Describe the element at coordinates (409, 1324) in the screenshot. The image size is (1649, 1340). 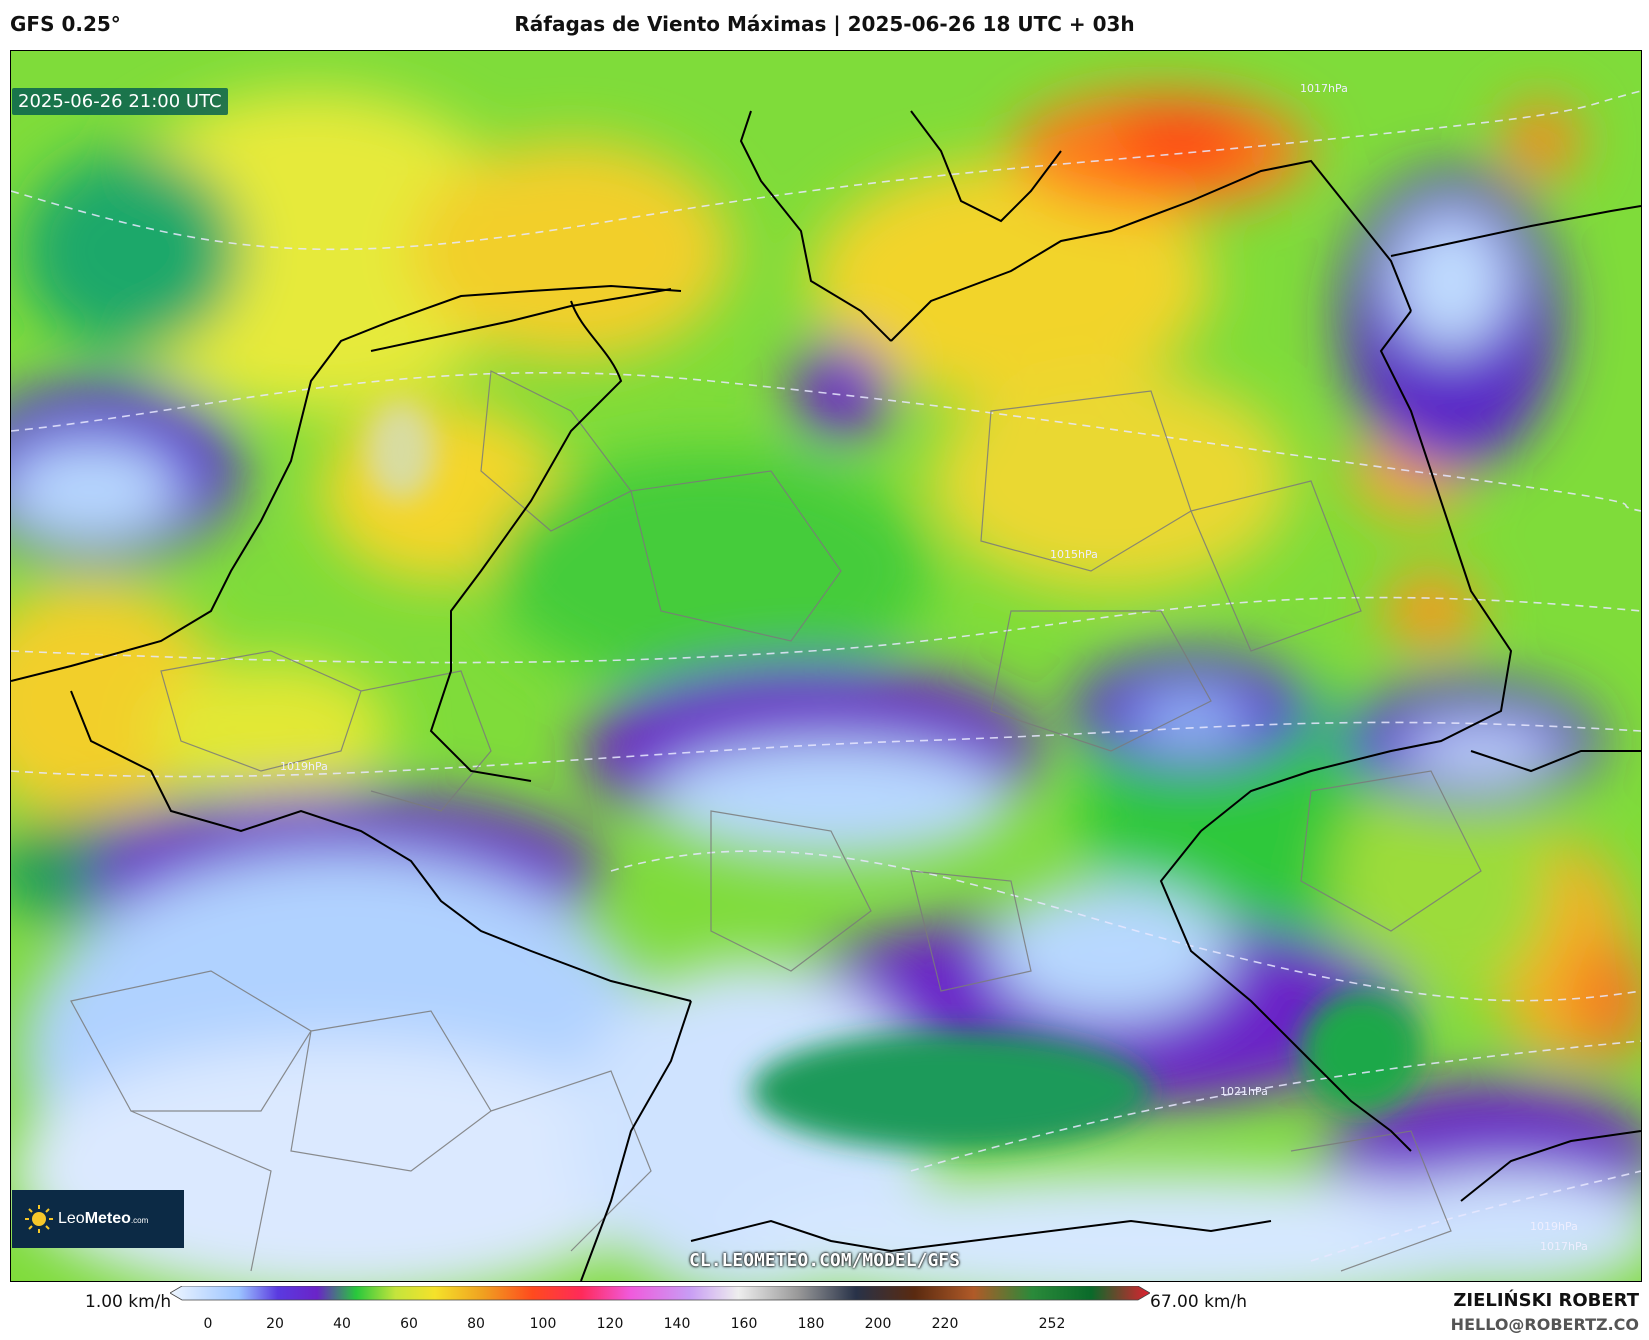
I see `colorbar-tick: 60` at that location.